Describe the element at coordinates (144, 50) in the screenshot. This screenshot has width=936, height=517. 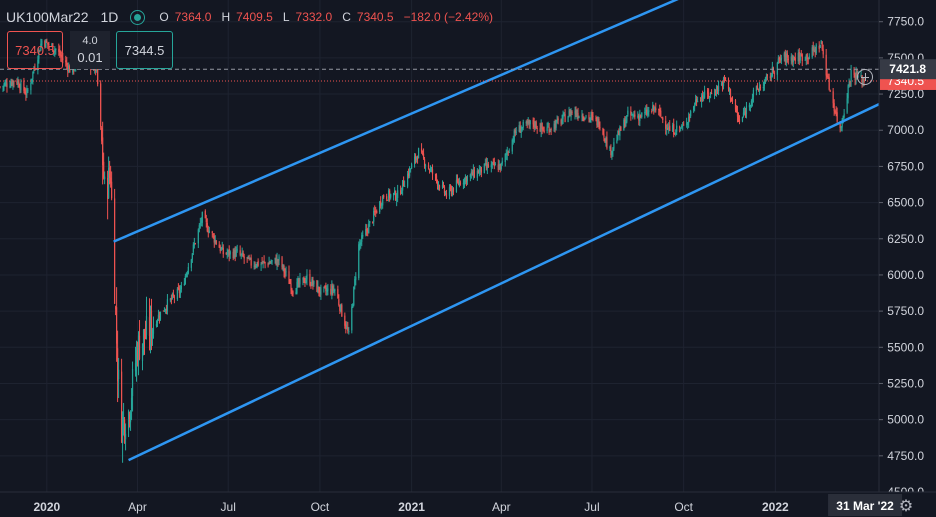
I see `buy-button: 7344.5` at that location.